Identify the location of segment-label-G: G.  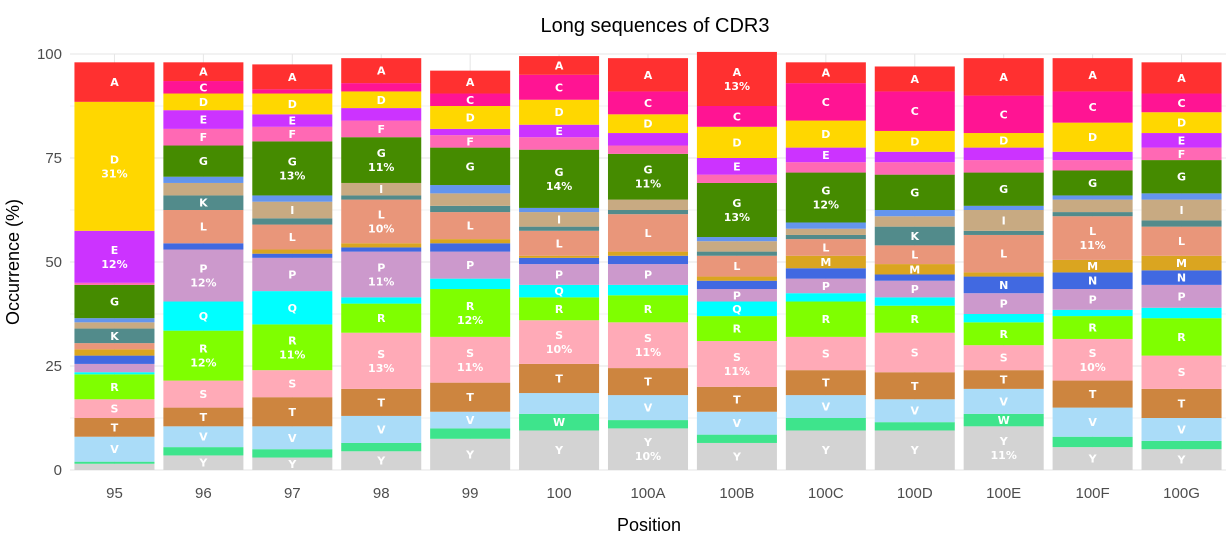
(1092, 183).